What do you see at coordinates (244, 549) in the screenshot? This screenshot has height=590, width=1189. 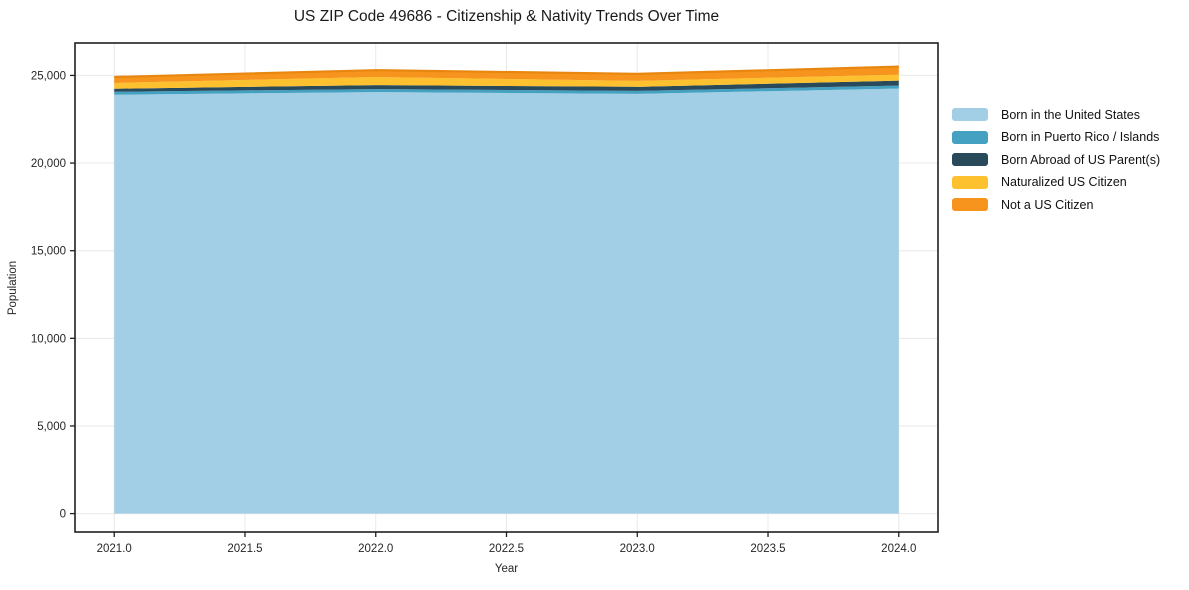 I see `x-tick-label: 2021.5` at bounding box center [244, 549].